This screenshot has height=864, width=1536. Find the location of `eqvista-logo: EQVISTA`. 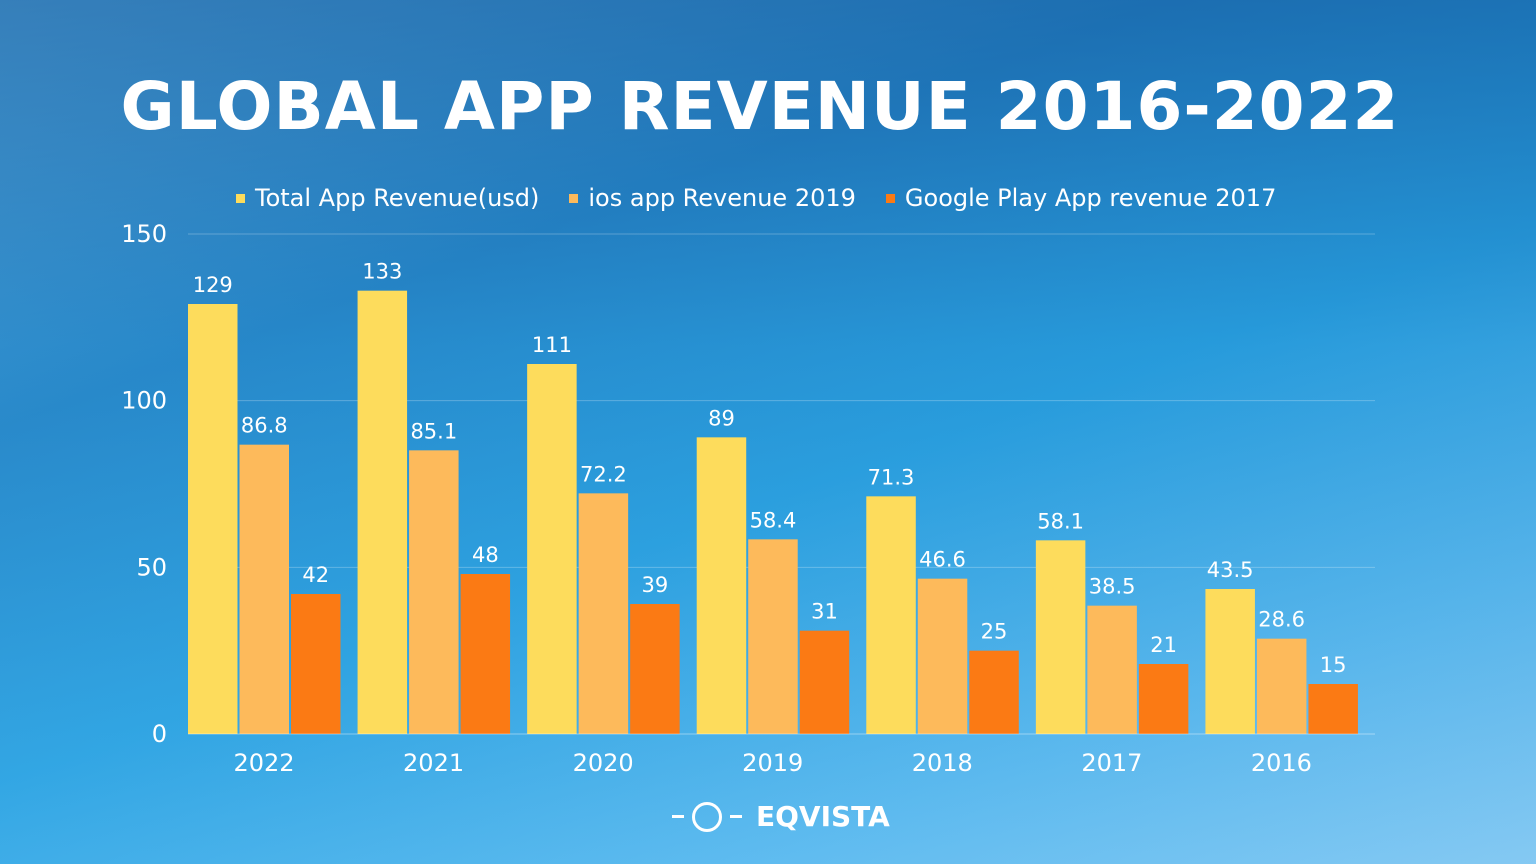

eqvista-logo: EQVISTA is located at coordinates (781, 816).